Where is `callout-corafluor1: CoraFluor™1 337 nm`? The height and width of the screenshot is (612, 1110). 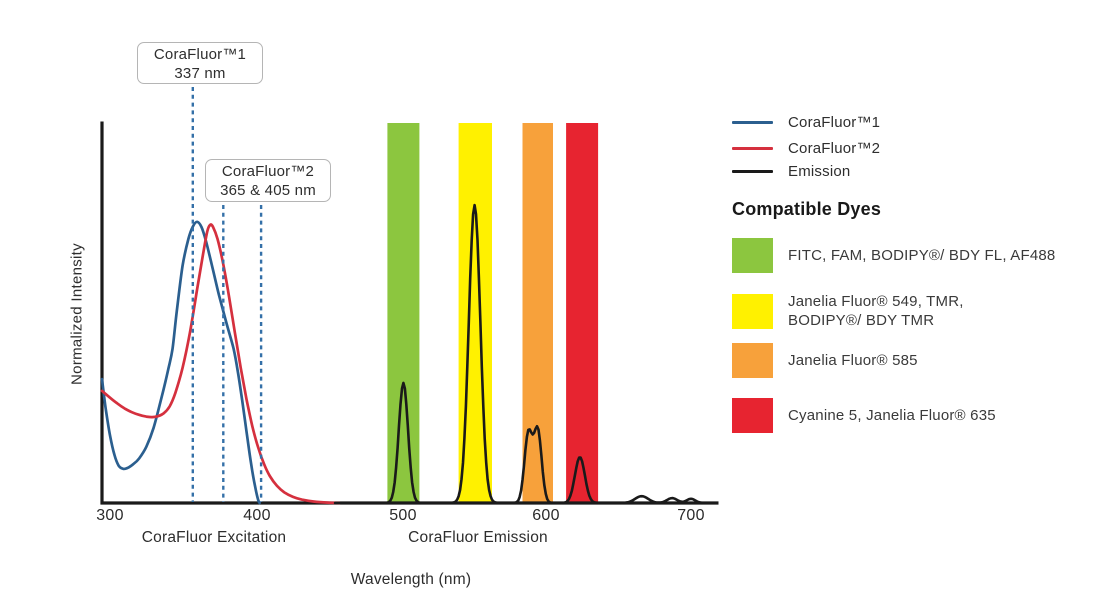
callout-corafluor1: CoraFluor™1 337 nm is located at coordinates (200, 63).